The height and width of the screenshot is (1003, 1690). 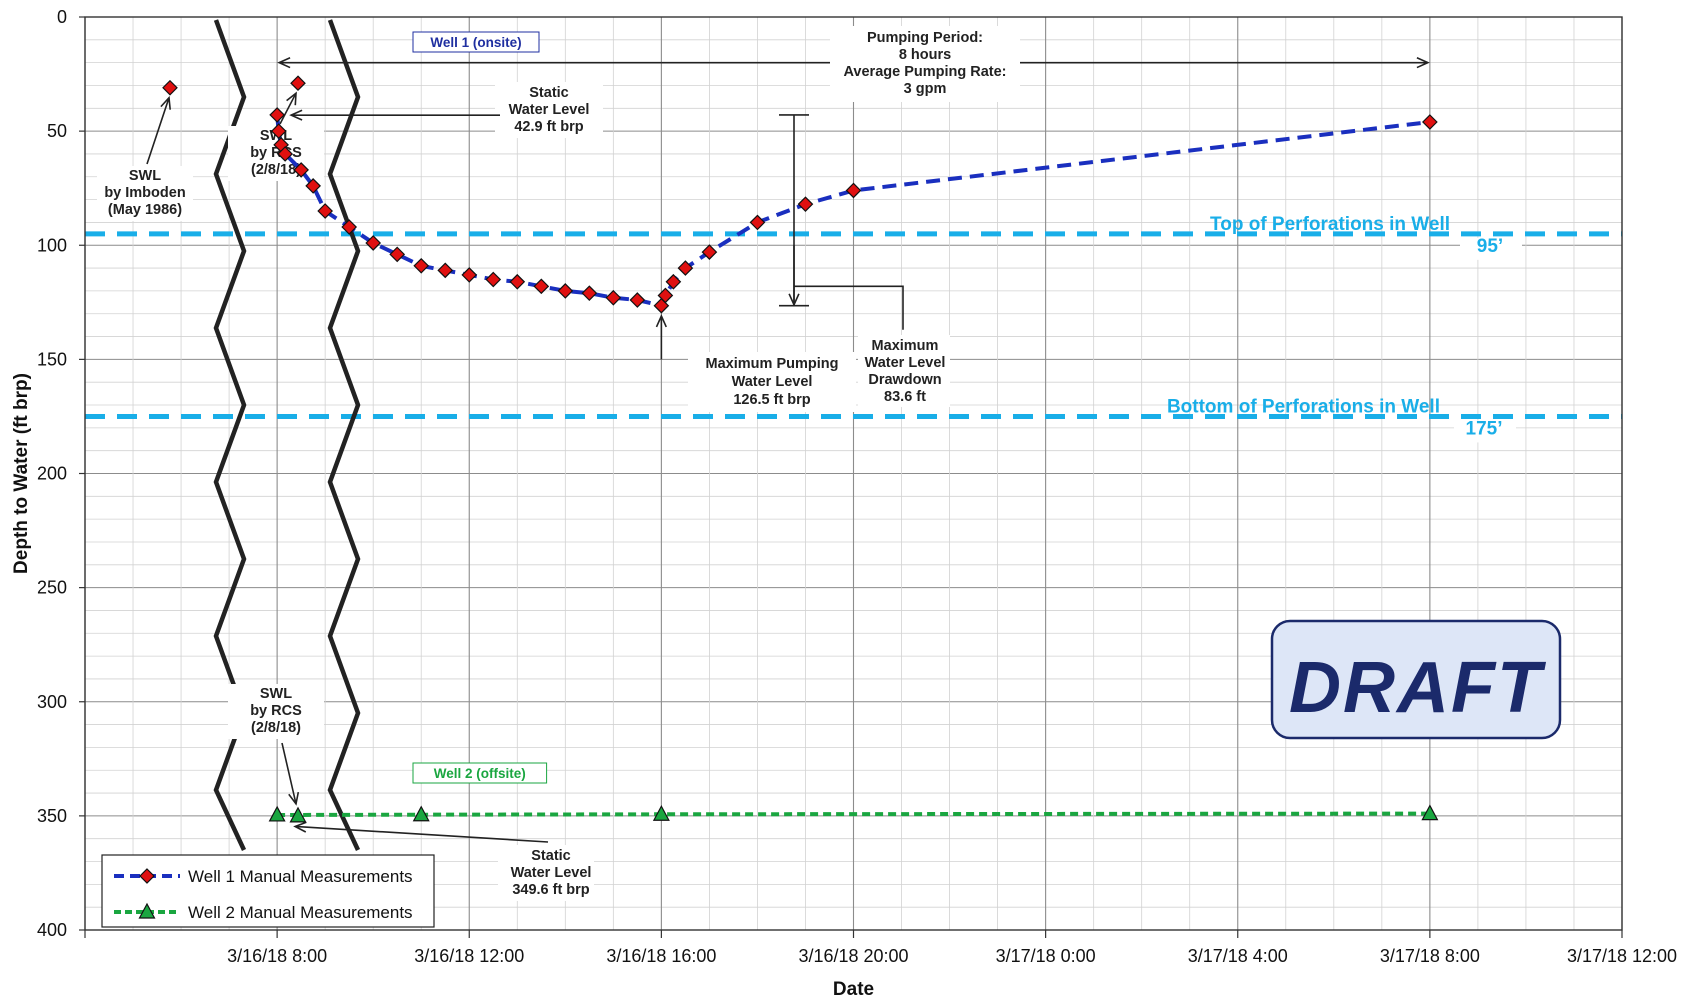 What do you see at coordinates (772, 364) in the screenshot?
I see `max-pumping-text: Maximum Pumping` at bounding box center [772, 364].